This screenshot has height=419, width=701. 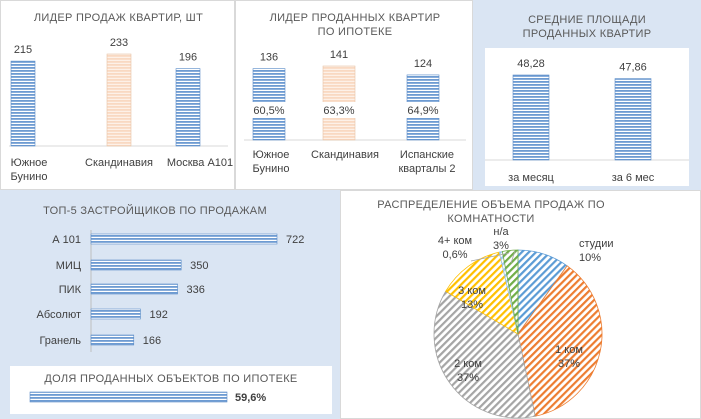 What do you see at coordinates (128, 397) in the screenshot?
I see `share-bar` at bounding box center [128, 397].